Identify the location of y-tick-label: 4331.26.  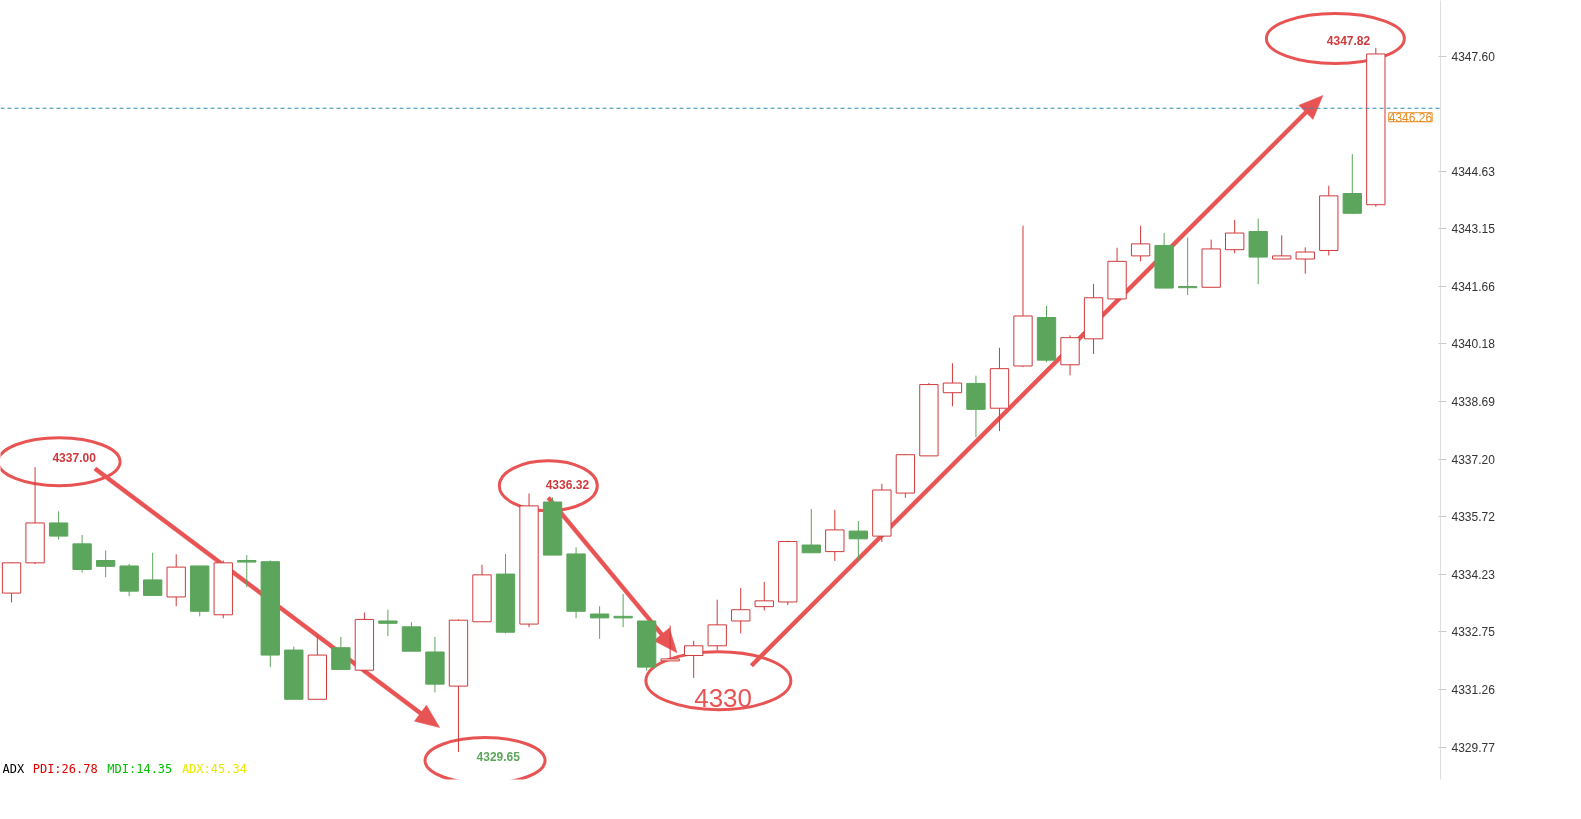
(1473, 690).